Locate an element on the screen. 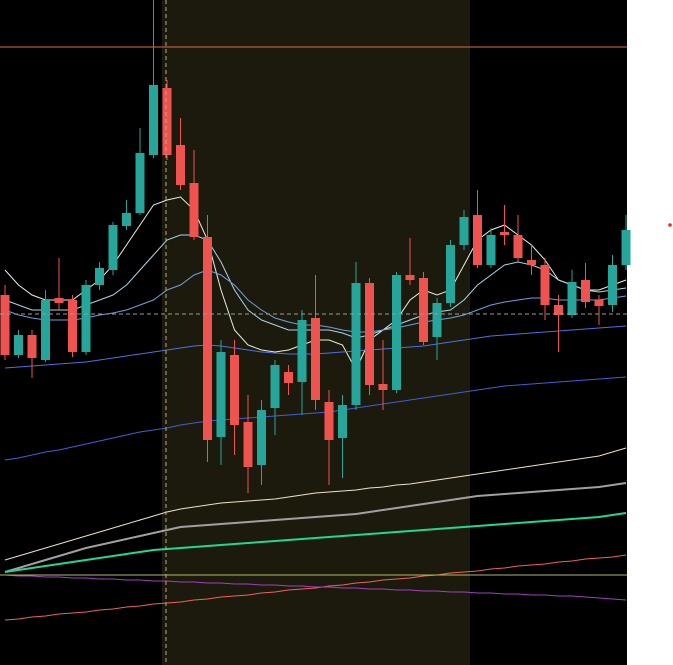 This screenshot has width=673, height=665. marker-dot is located at coordinates (670, 225).